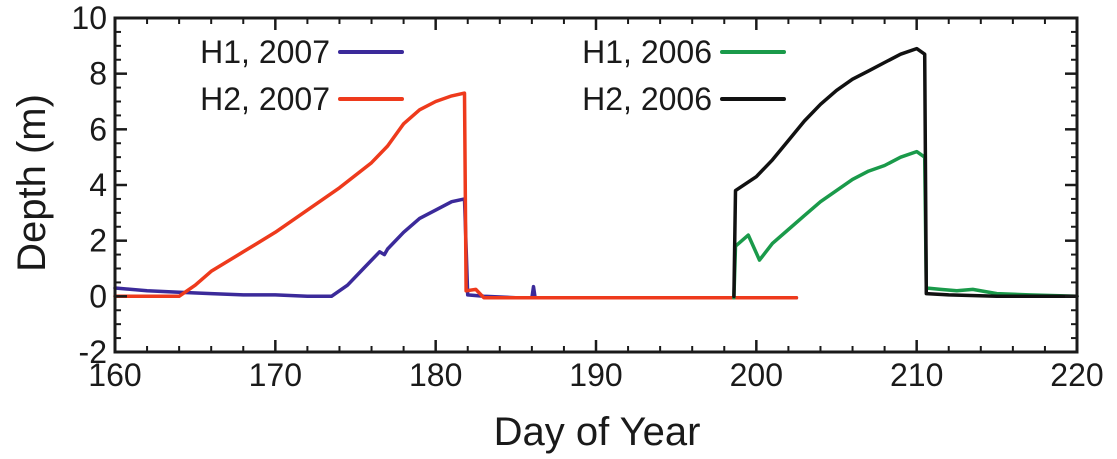 This screenshot has height=459, width=1117. What do you see at coordinates (597, 432) in the screenshot?
I see `x-axis-title: Day of Year` at bounding box center [597, 432].